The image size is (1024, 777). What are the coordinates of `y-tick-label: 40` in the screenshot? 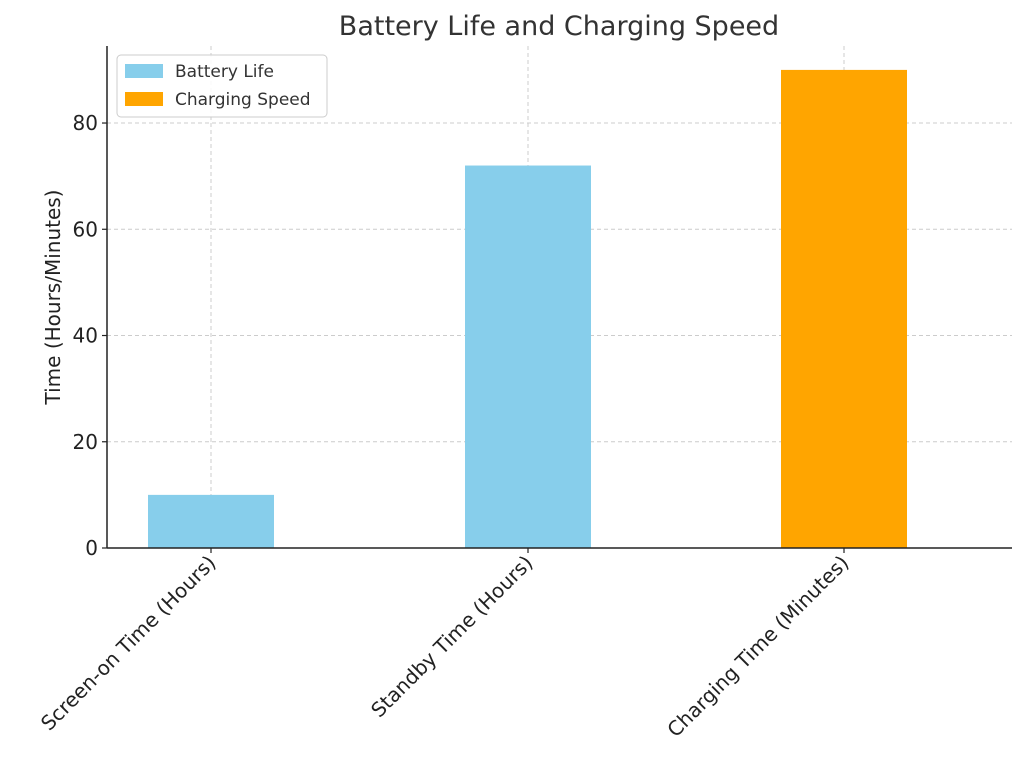 It's located at (85, 336).